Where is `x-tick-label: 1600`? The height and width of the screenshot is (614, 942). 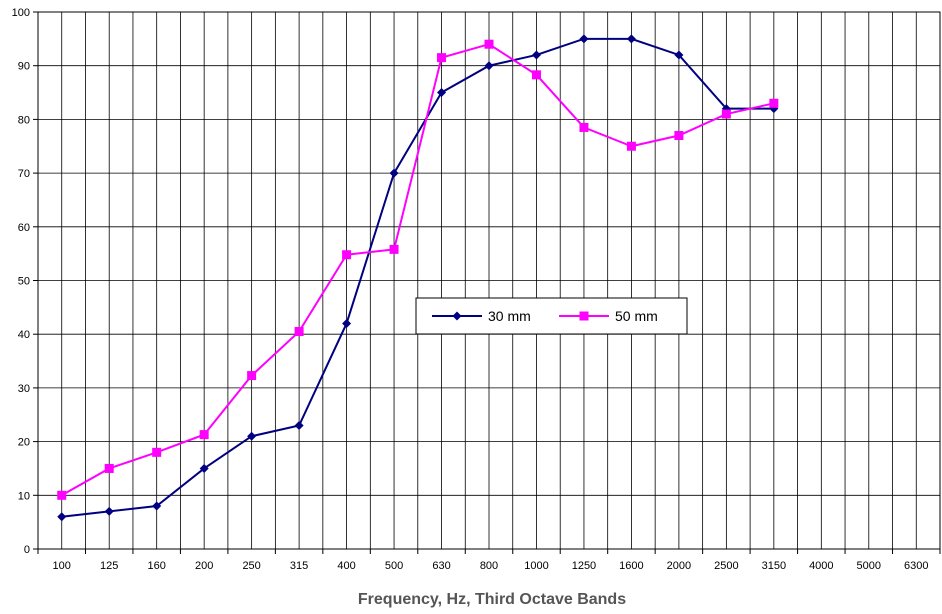
x-tick-label: 1600 is located at coordinates (631, 566).